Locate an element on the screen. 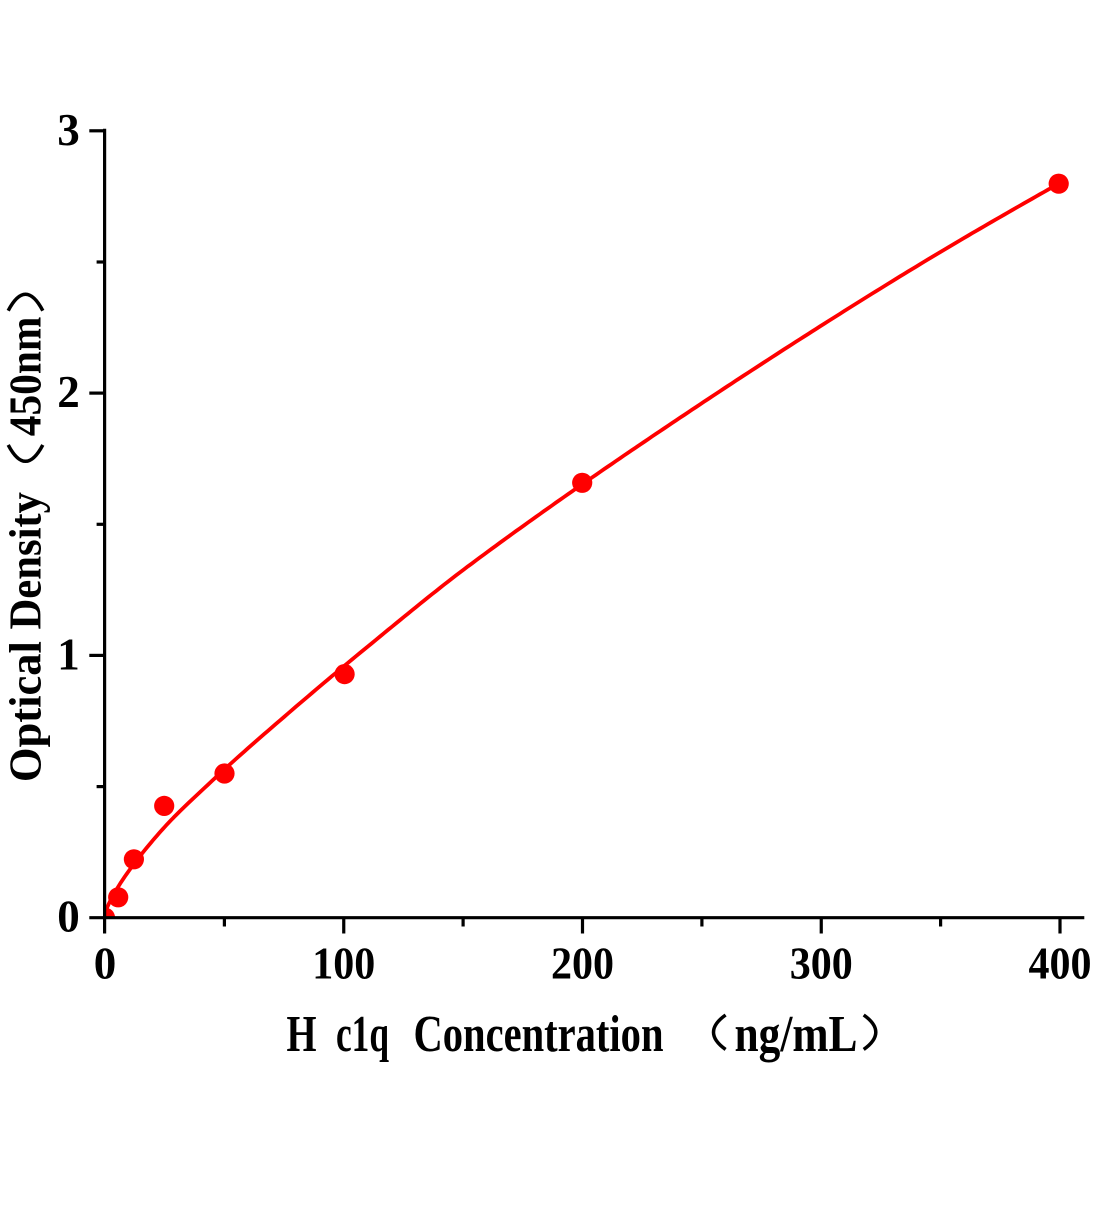  svg-text: Density is located at coordinates (25, 561).